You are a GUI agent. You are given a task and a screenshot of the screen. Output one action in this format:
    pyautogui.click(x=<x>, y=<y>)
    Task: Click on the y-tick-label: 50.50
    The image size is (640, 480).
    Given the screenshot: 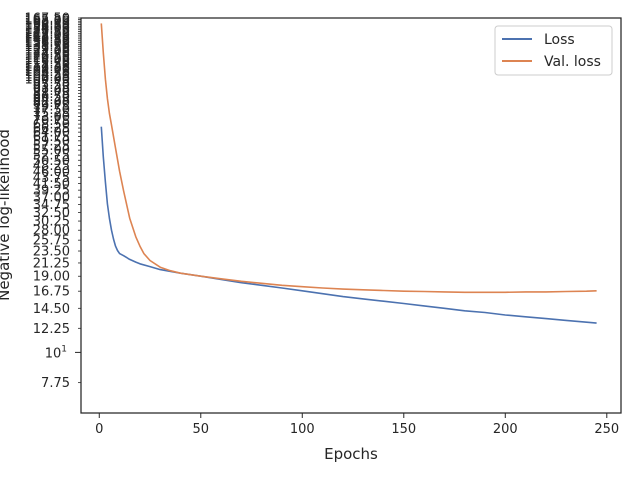 What is the action you would take?
    pyautogui.click(x=51, y=161)
    